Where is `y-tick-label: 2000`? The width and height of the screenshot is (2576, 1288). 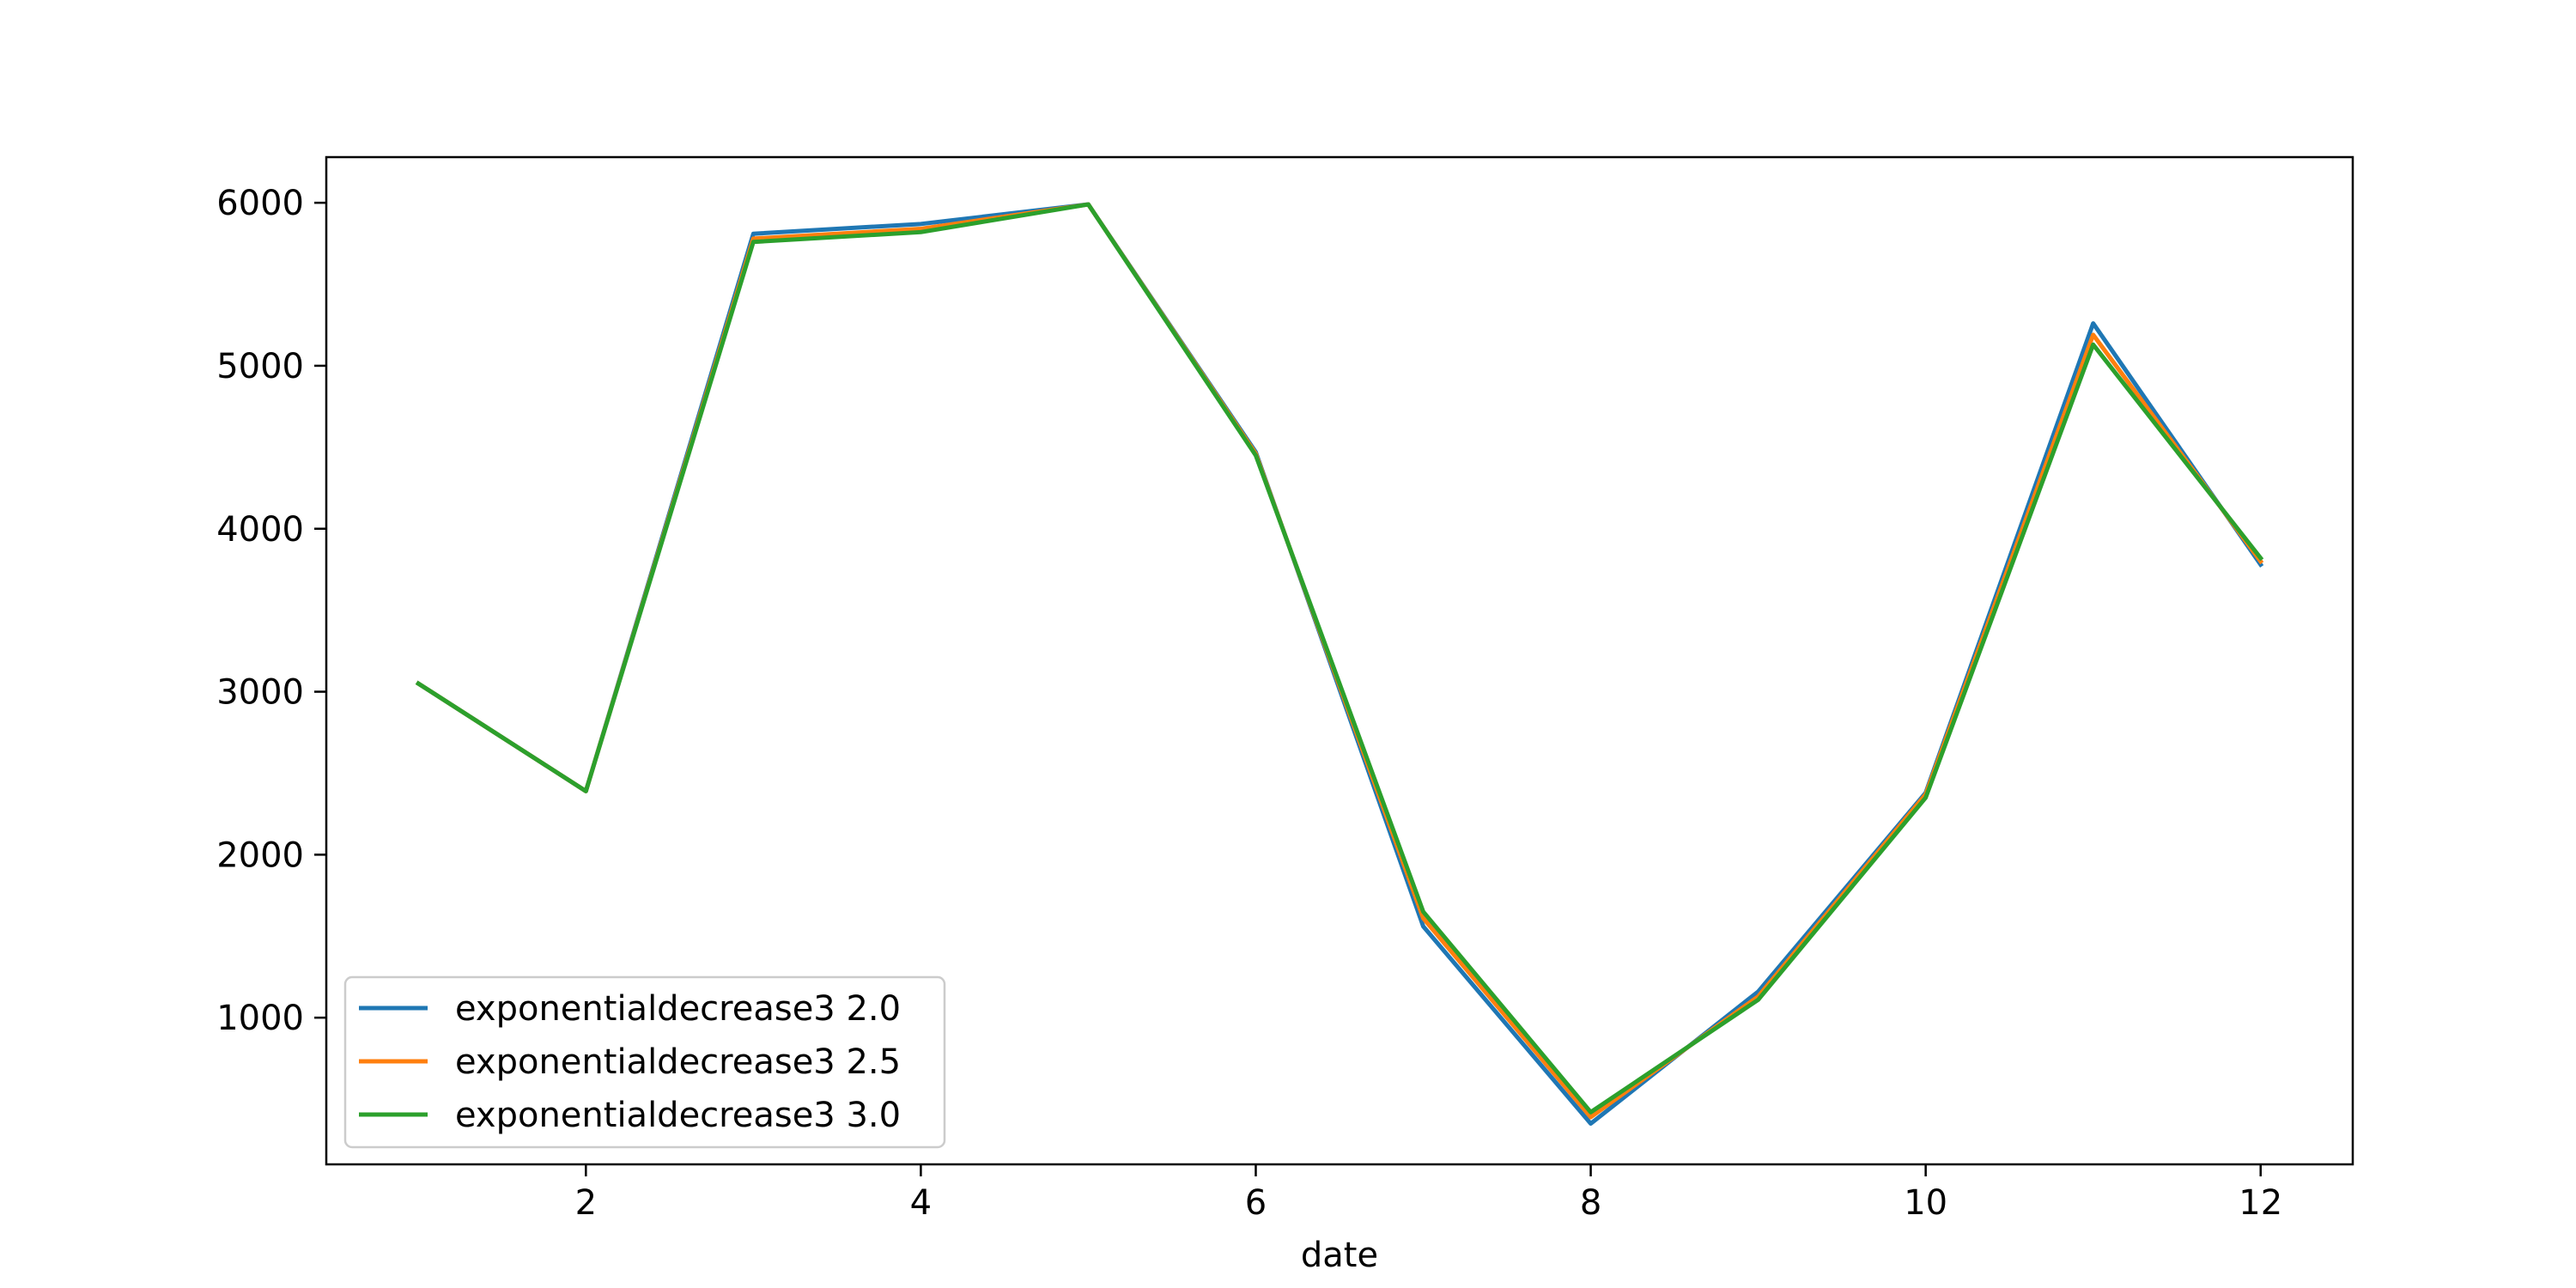 y-tick-label: 2000 is located at coordinates (260, 855).